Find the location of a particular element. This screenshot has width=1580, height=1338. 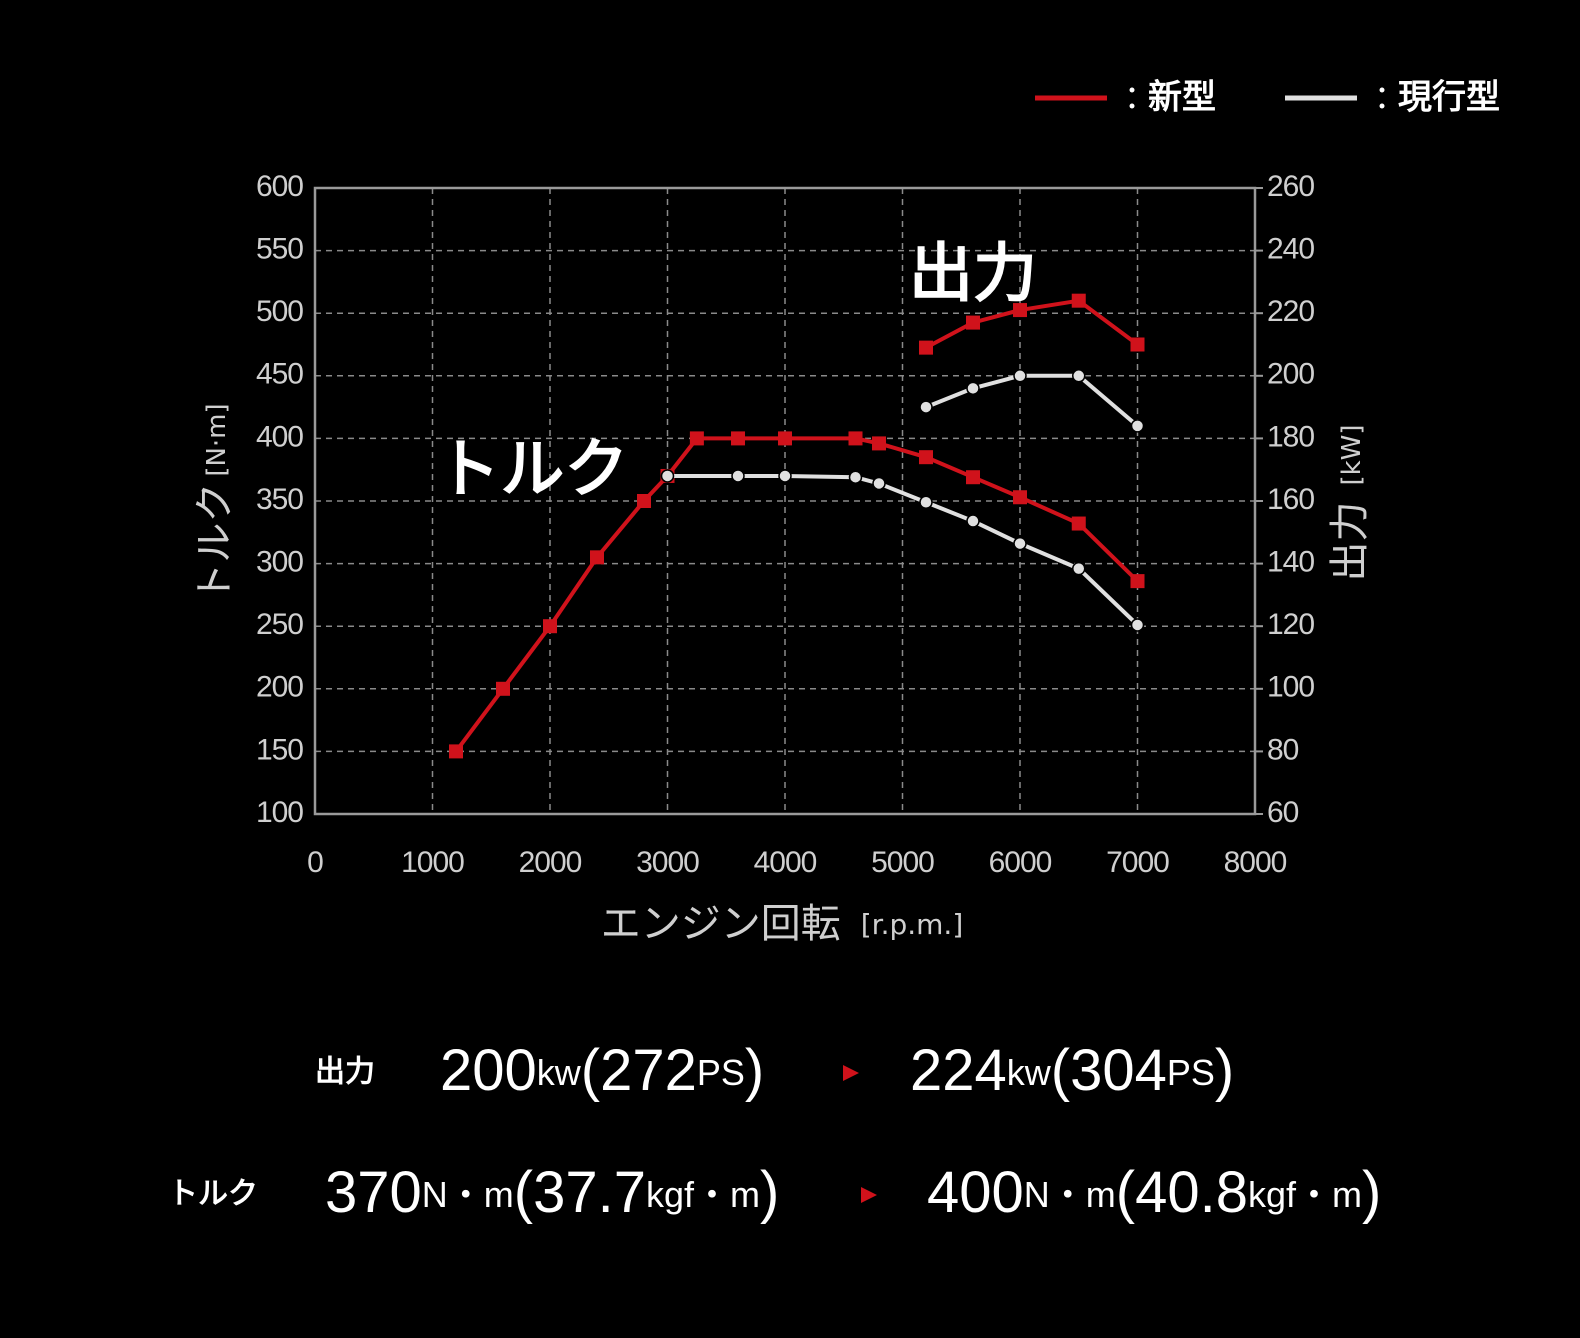

y-axis-label: トルク [N·m] is located at coordinates (215, 502).